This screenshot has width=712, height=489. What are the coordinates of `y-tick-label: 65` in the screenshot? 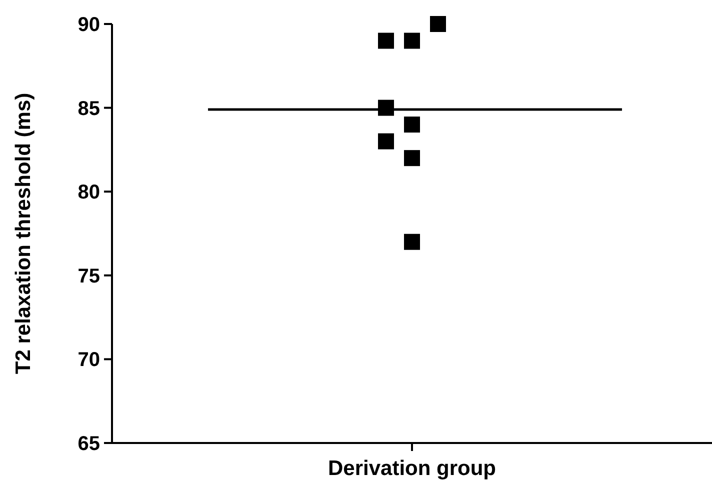 It's located at (89, 444).